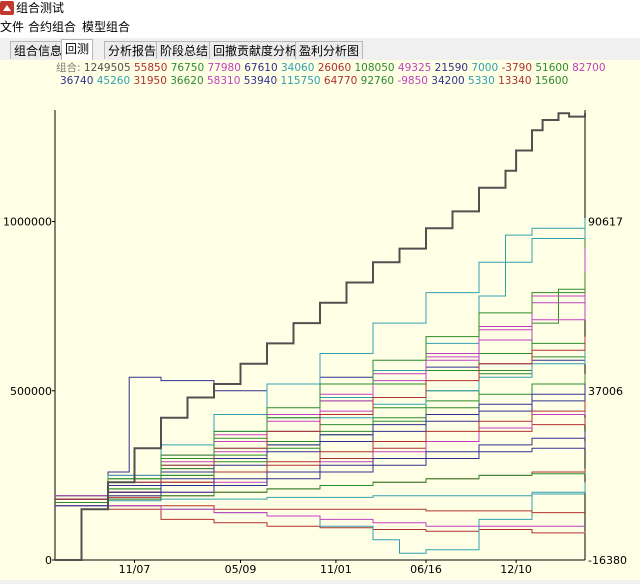 This screenshot has height=584, width=640. What do you see at coordinates (31, 391) in the screenshot?
I see `y-tick-left: 500000` at bounding box center [31, 391].